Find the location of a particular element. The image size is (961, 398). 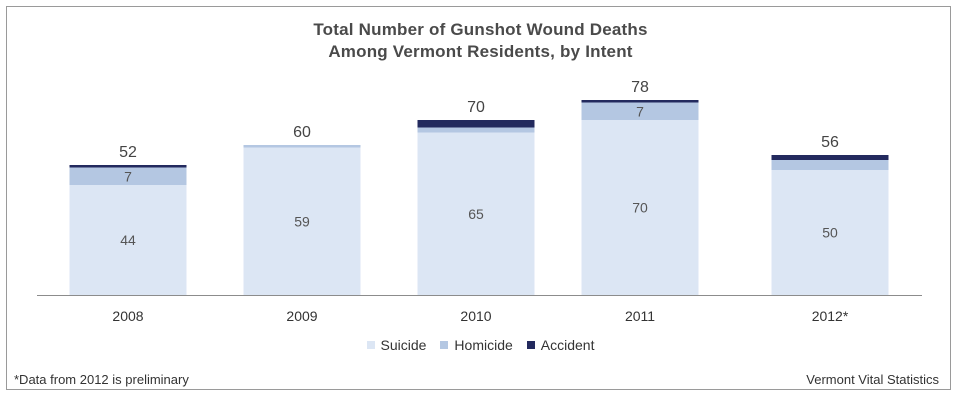

legend-item-suicide: Suicide is located at coordinates (396, 345).